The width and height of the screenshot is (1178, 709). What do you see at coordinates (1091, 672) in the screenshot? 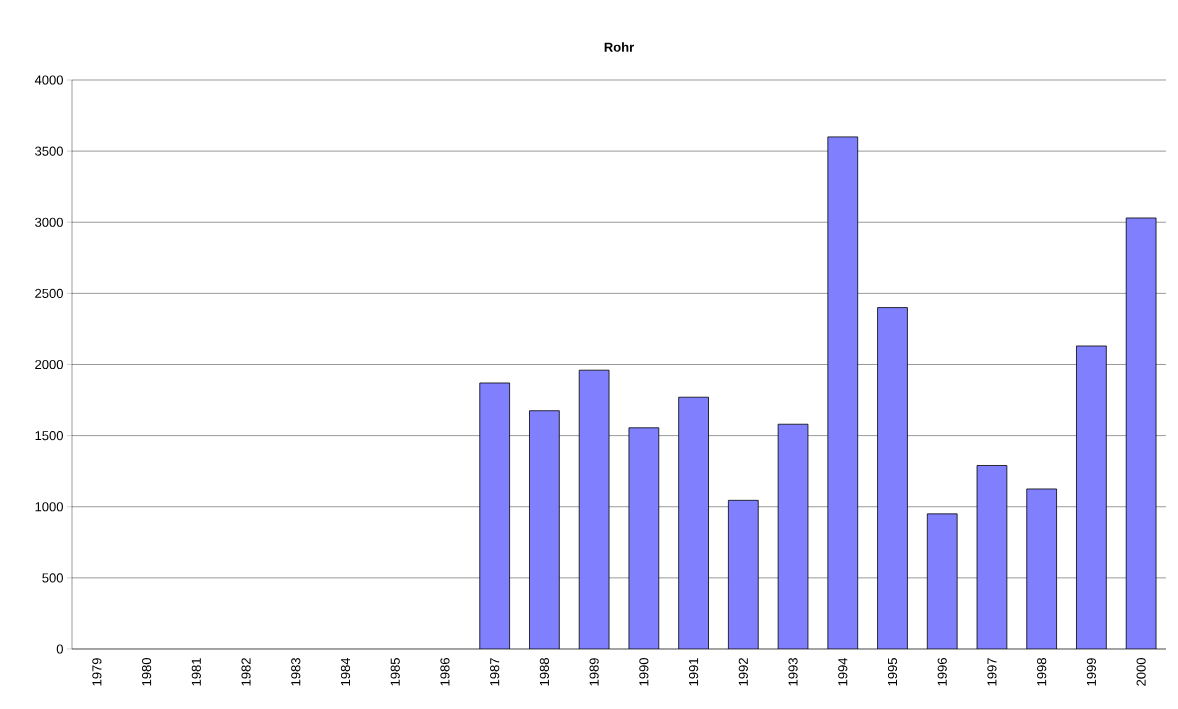
I see `x-tick-label: 1999` at bounding box center [1091, 672].